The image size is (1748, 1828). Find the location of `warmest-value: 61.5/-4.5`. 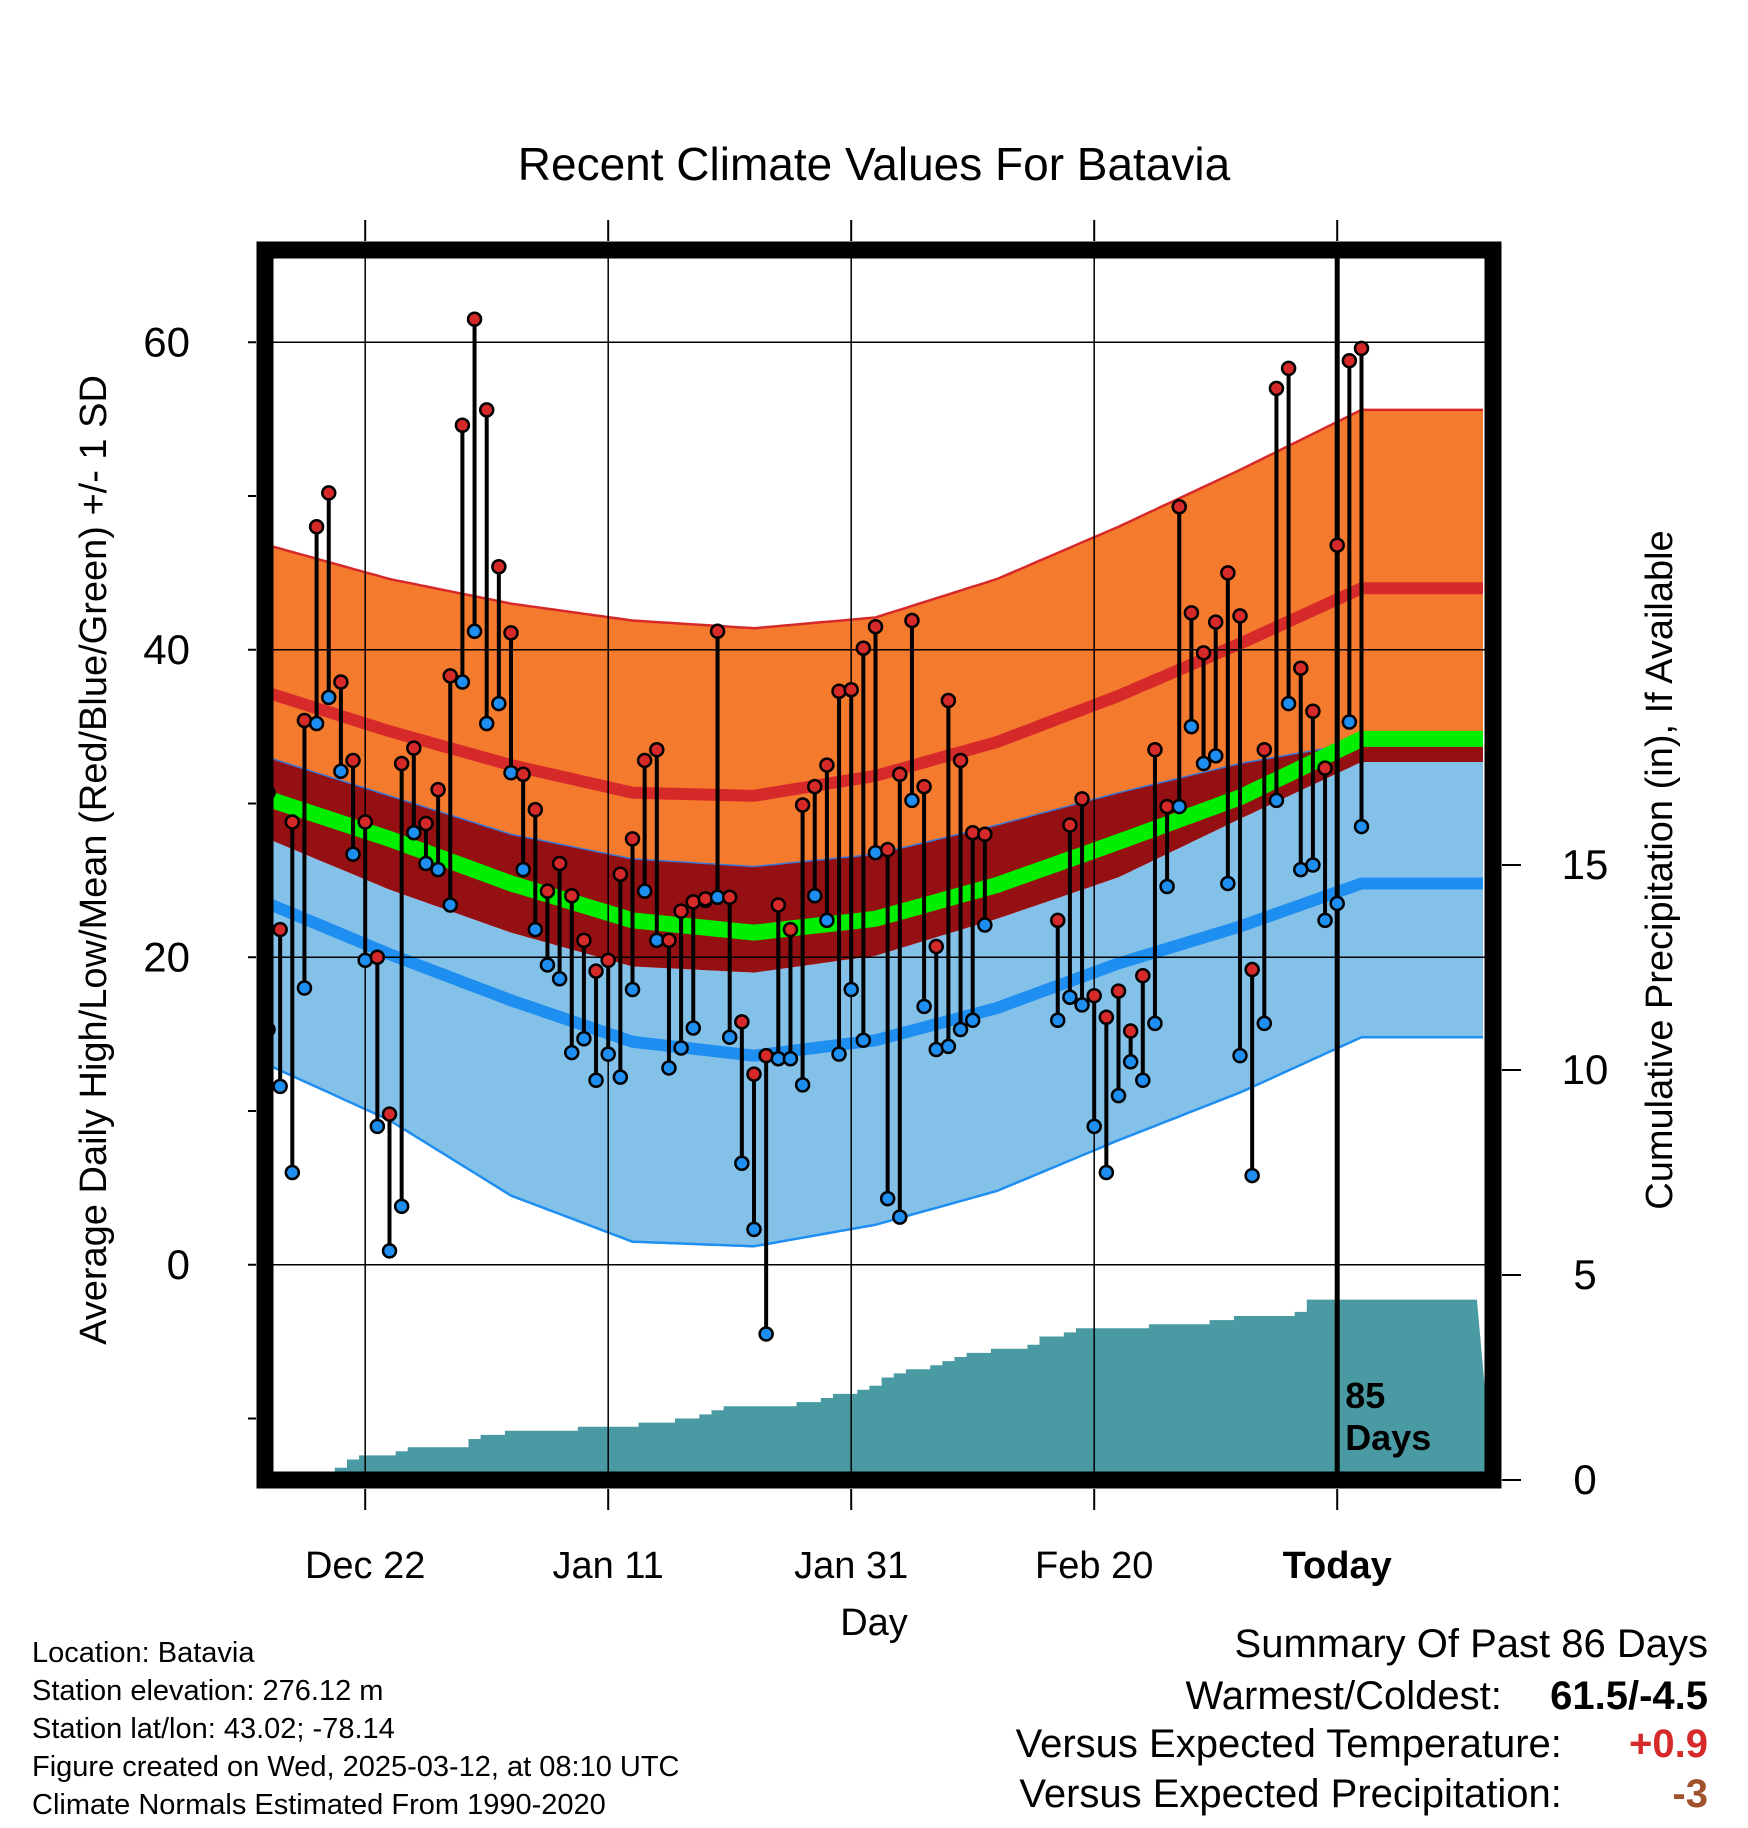

warmest-value: 61.5/-4.5 is located at coordinates (1629, 1696).